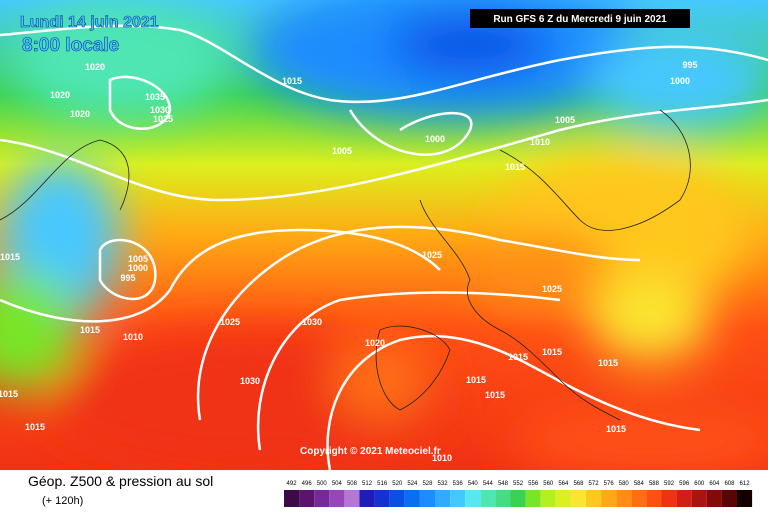  Describe the element at coordinates (443, 484) in the screenshot. I see `scale-label: 532` at that location.